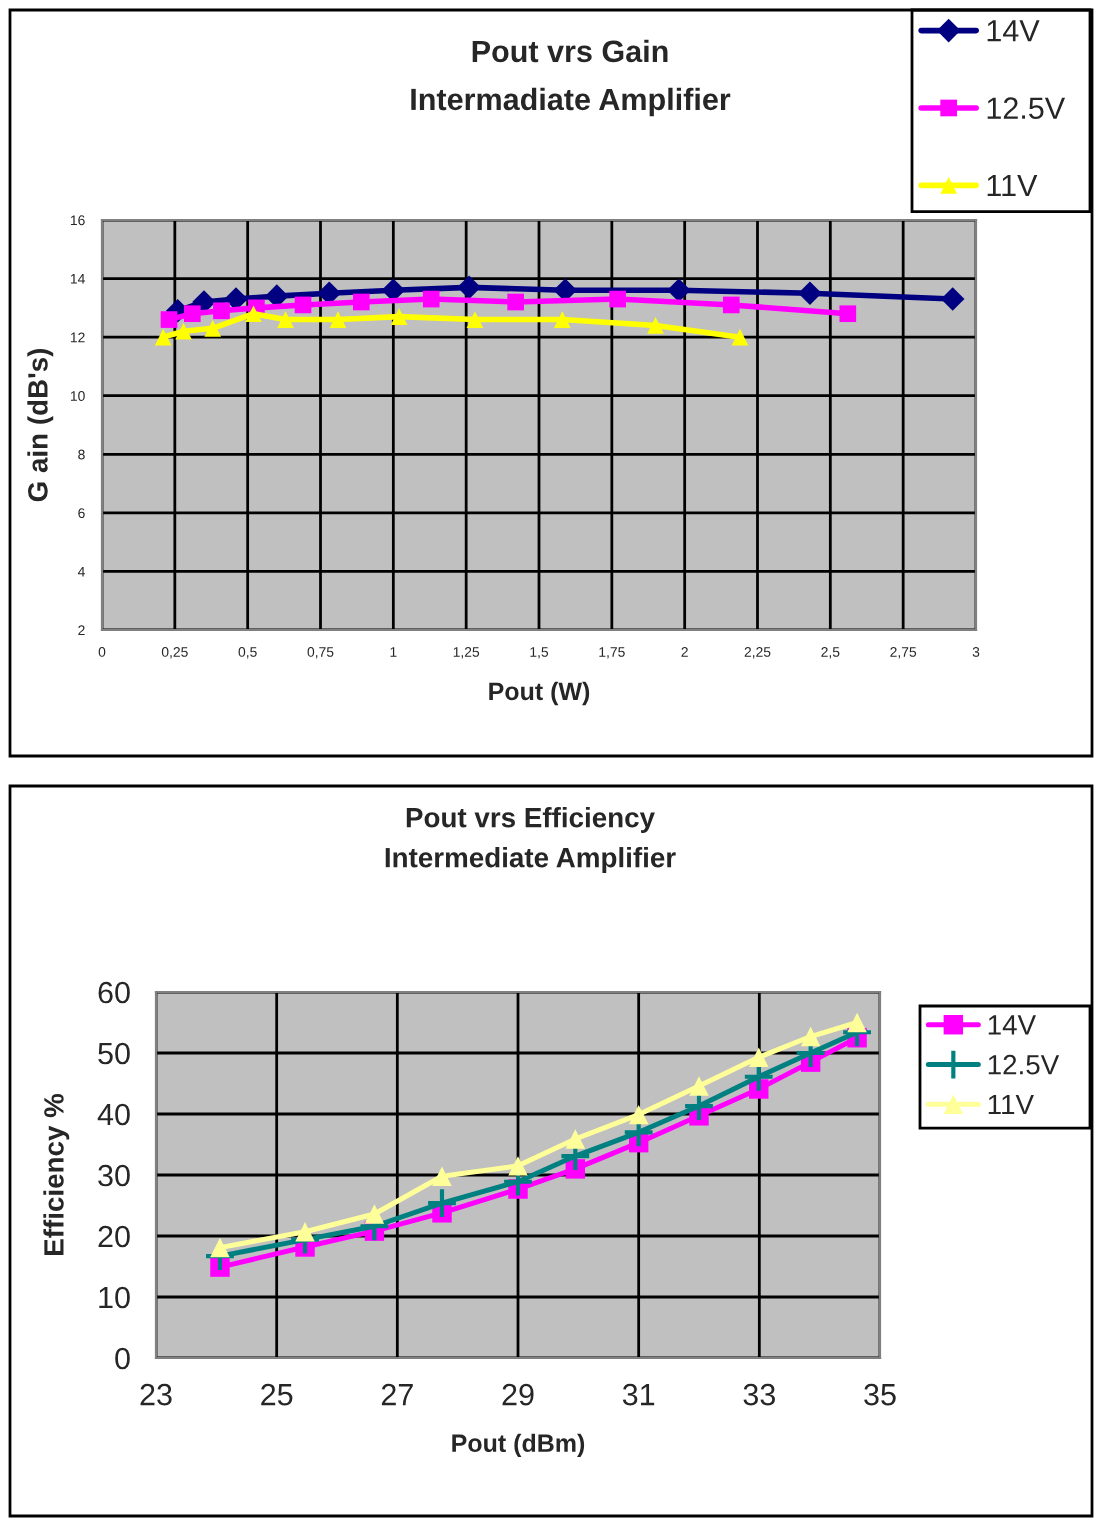  Describe the element at coordinates (530, 820) in the screenshot. I see `chart-title: Pout vrs Efficiency` at that location.